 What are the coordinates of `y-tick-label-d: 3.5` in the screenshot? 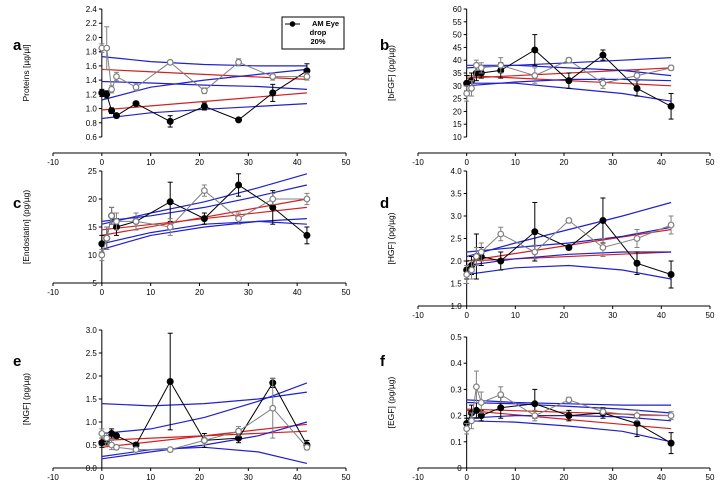 It's located at (457, 194).